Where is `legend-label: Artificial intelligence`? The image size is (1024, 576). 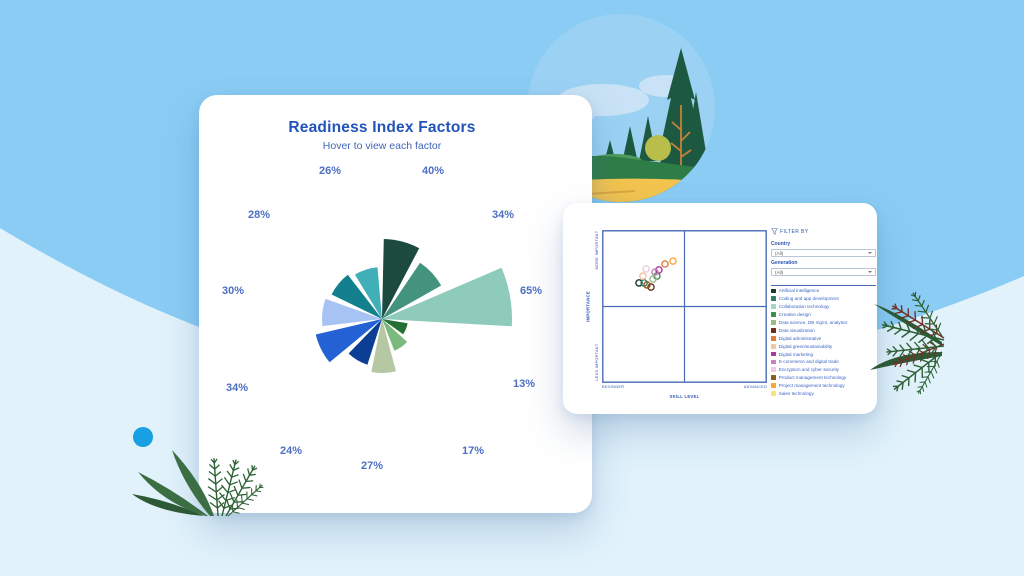
legend-label: Artificial intelligence is located at coordinates (799, 291).